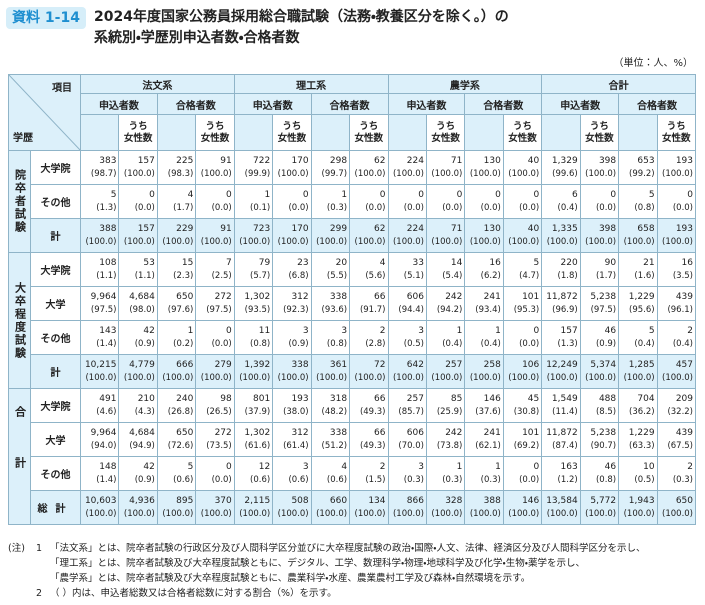 This screenshot has height=605, width=705. Describe the element at coordinates (564, 228) in the screenshot. I see `count: 1,335` at that location.